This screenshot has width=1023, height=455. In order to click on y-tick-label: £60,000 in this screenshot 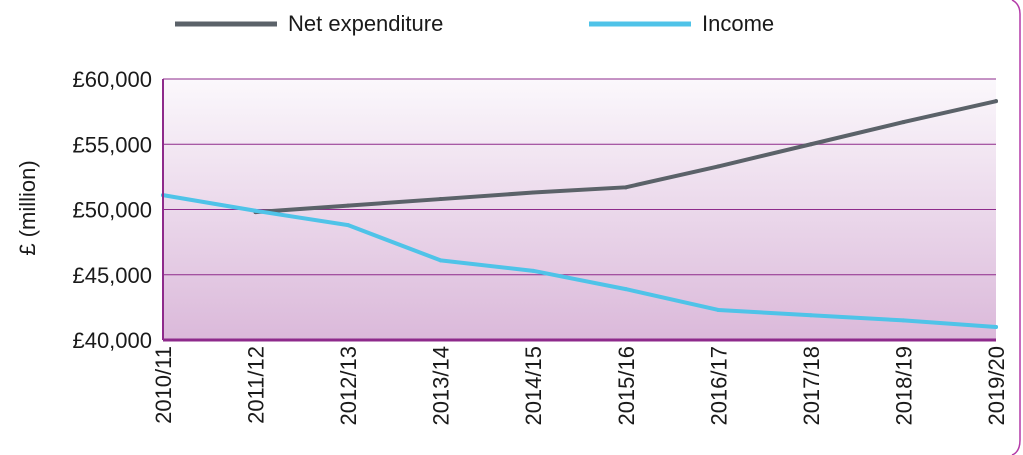, I will do `click(112, 79)`.